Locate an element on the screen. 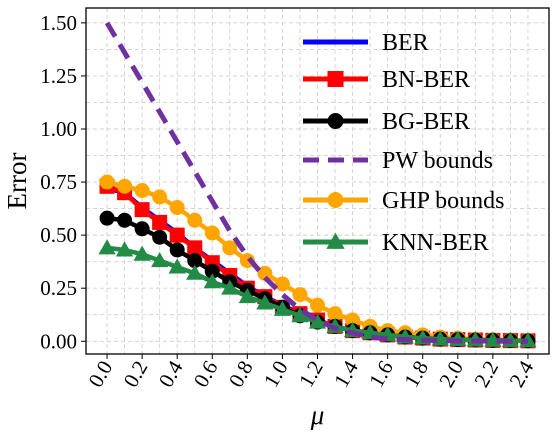 The width and height of the screenshot is (558, 433). y-tick-label: 0.50 is located at coordinates (58, 235).